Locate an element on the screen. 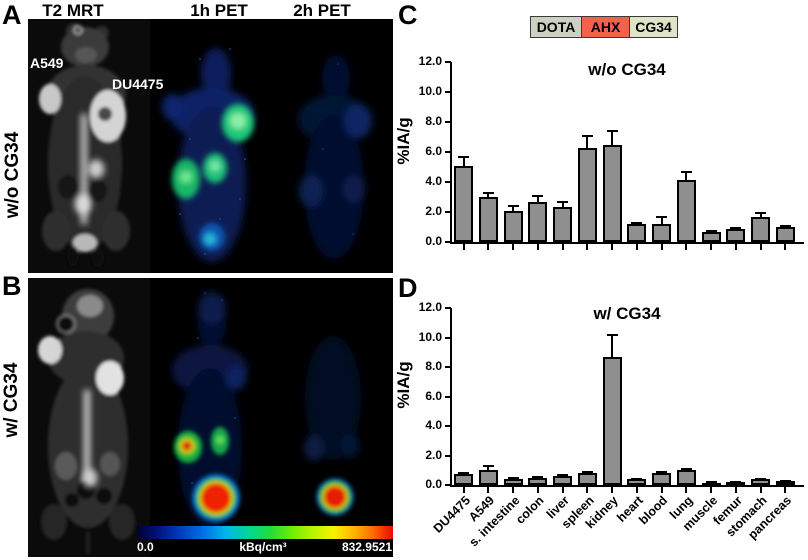  y-tick-label: 12.0 is located at coordinates (430, 61).